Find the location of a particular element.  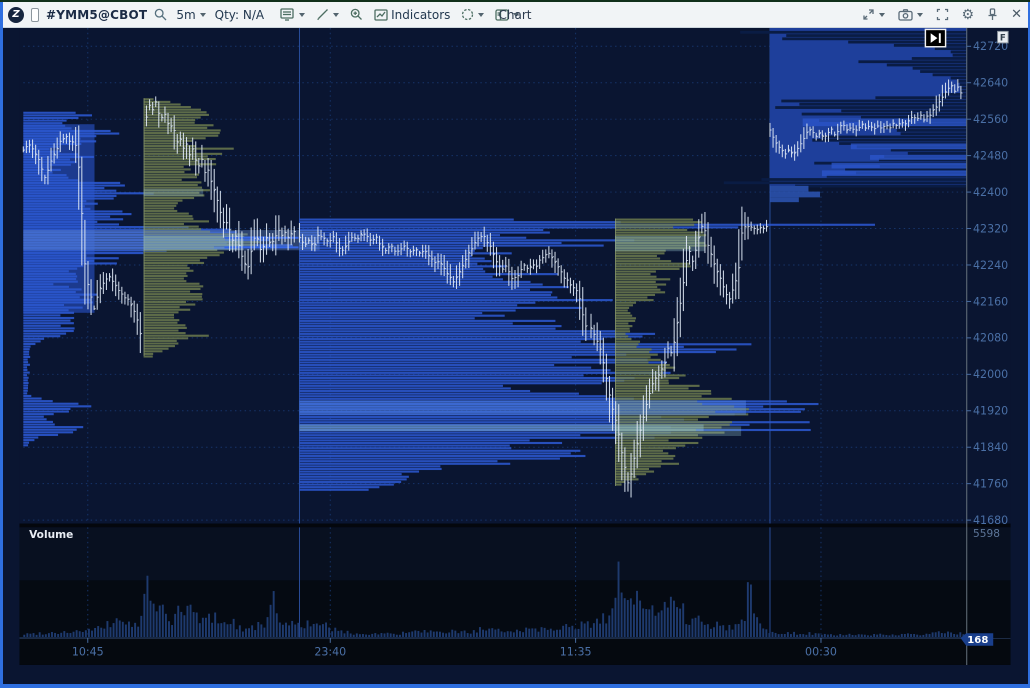

candles-session-a is located at coordinates (82, 239).